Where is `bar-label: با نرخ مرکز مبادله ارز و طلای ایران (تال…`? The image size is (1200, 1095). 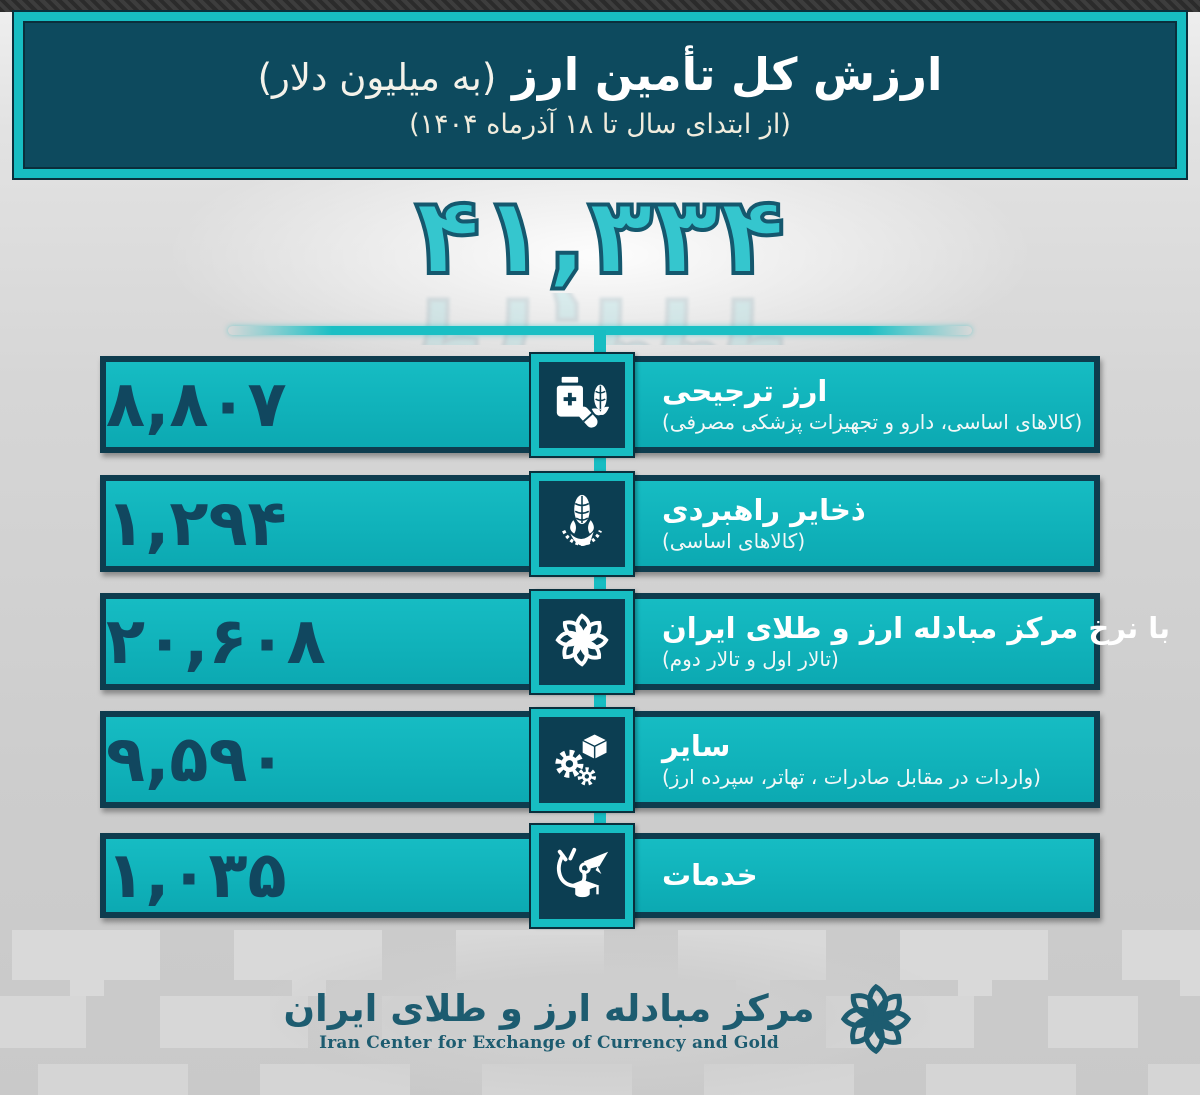 bar-label: با نرخ مرکز مبادله ارز و طلای ایران (تال… is located at coordinates (916, 641).